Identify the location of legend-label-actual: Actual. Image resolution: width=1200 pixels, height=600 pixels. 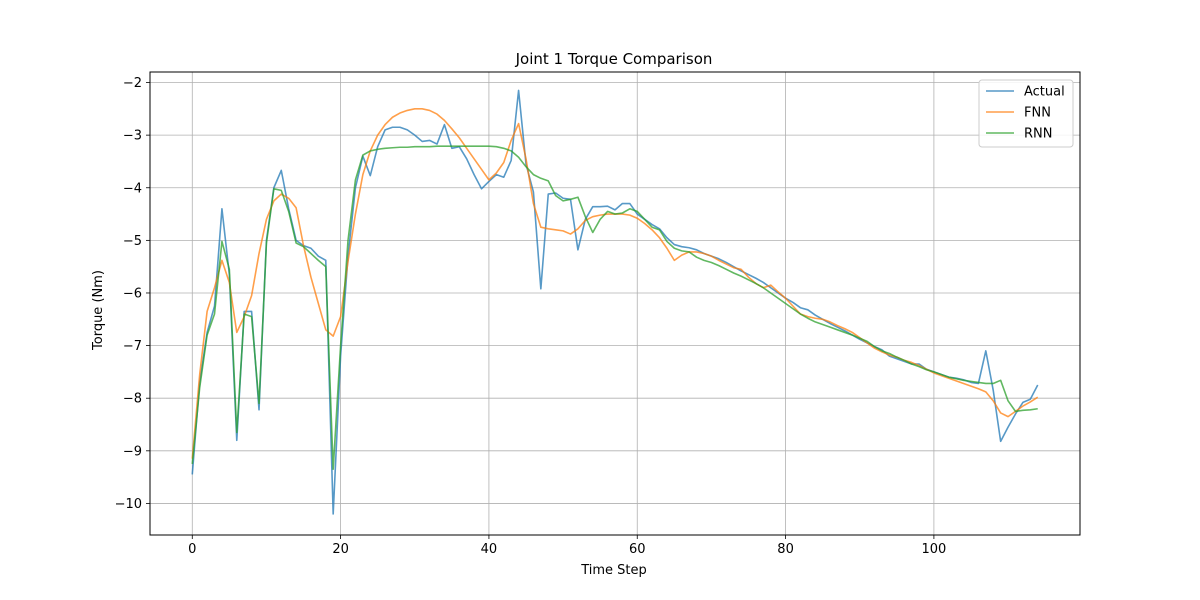
(1044, 92).